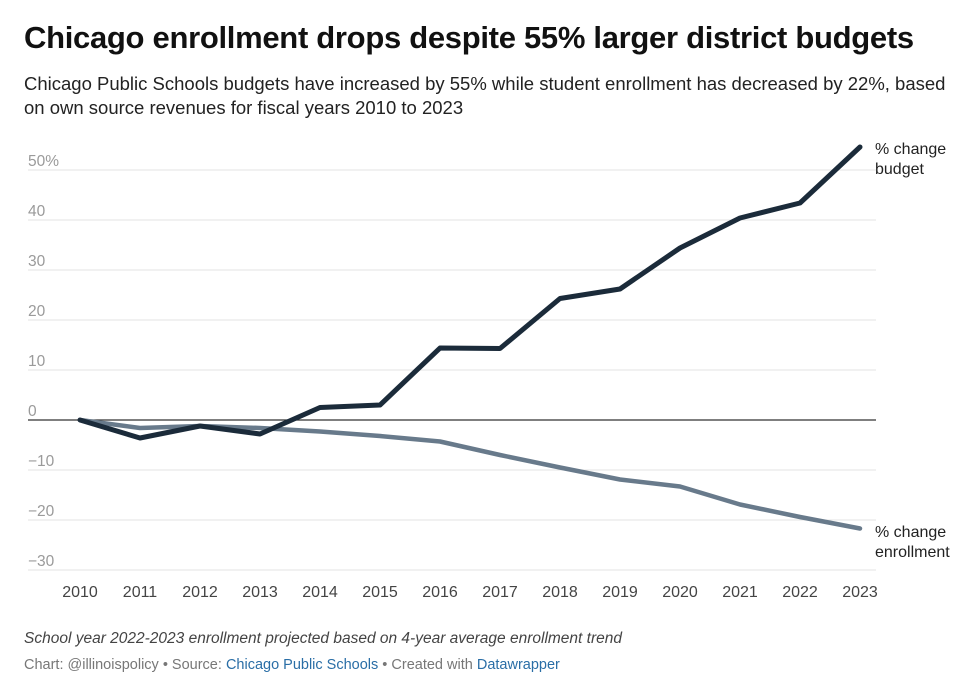  I want to click on y-tick-label: −20, so click(41, 511).